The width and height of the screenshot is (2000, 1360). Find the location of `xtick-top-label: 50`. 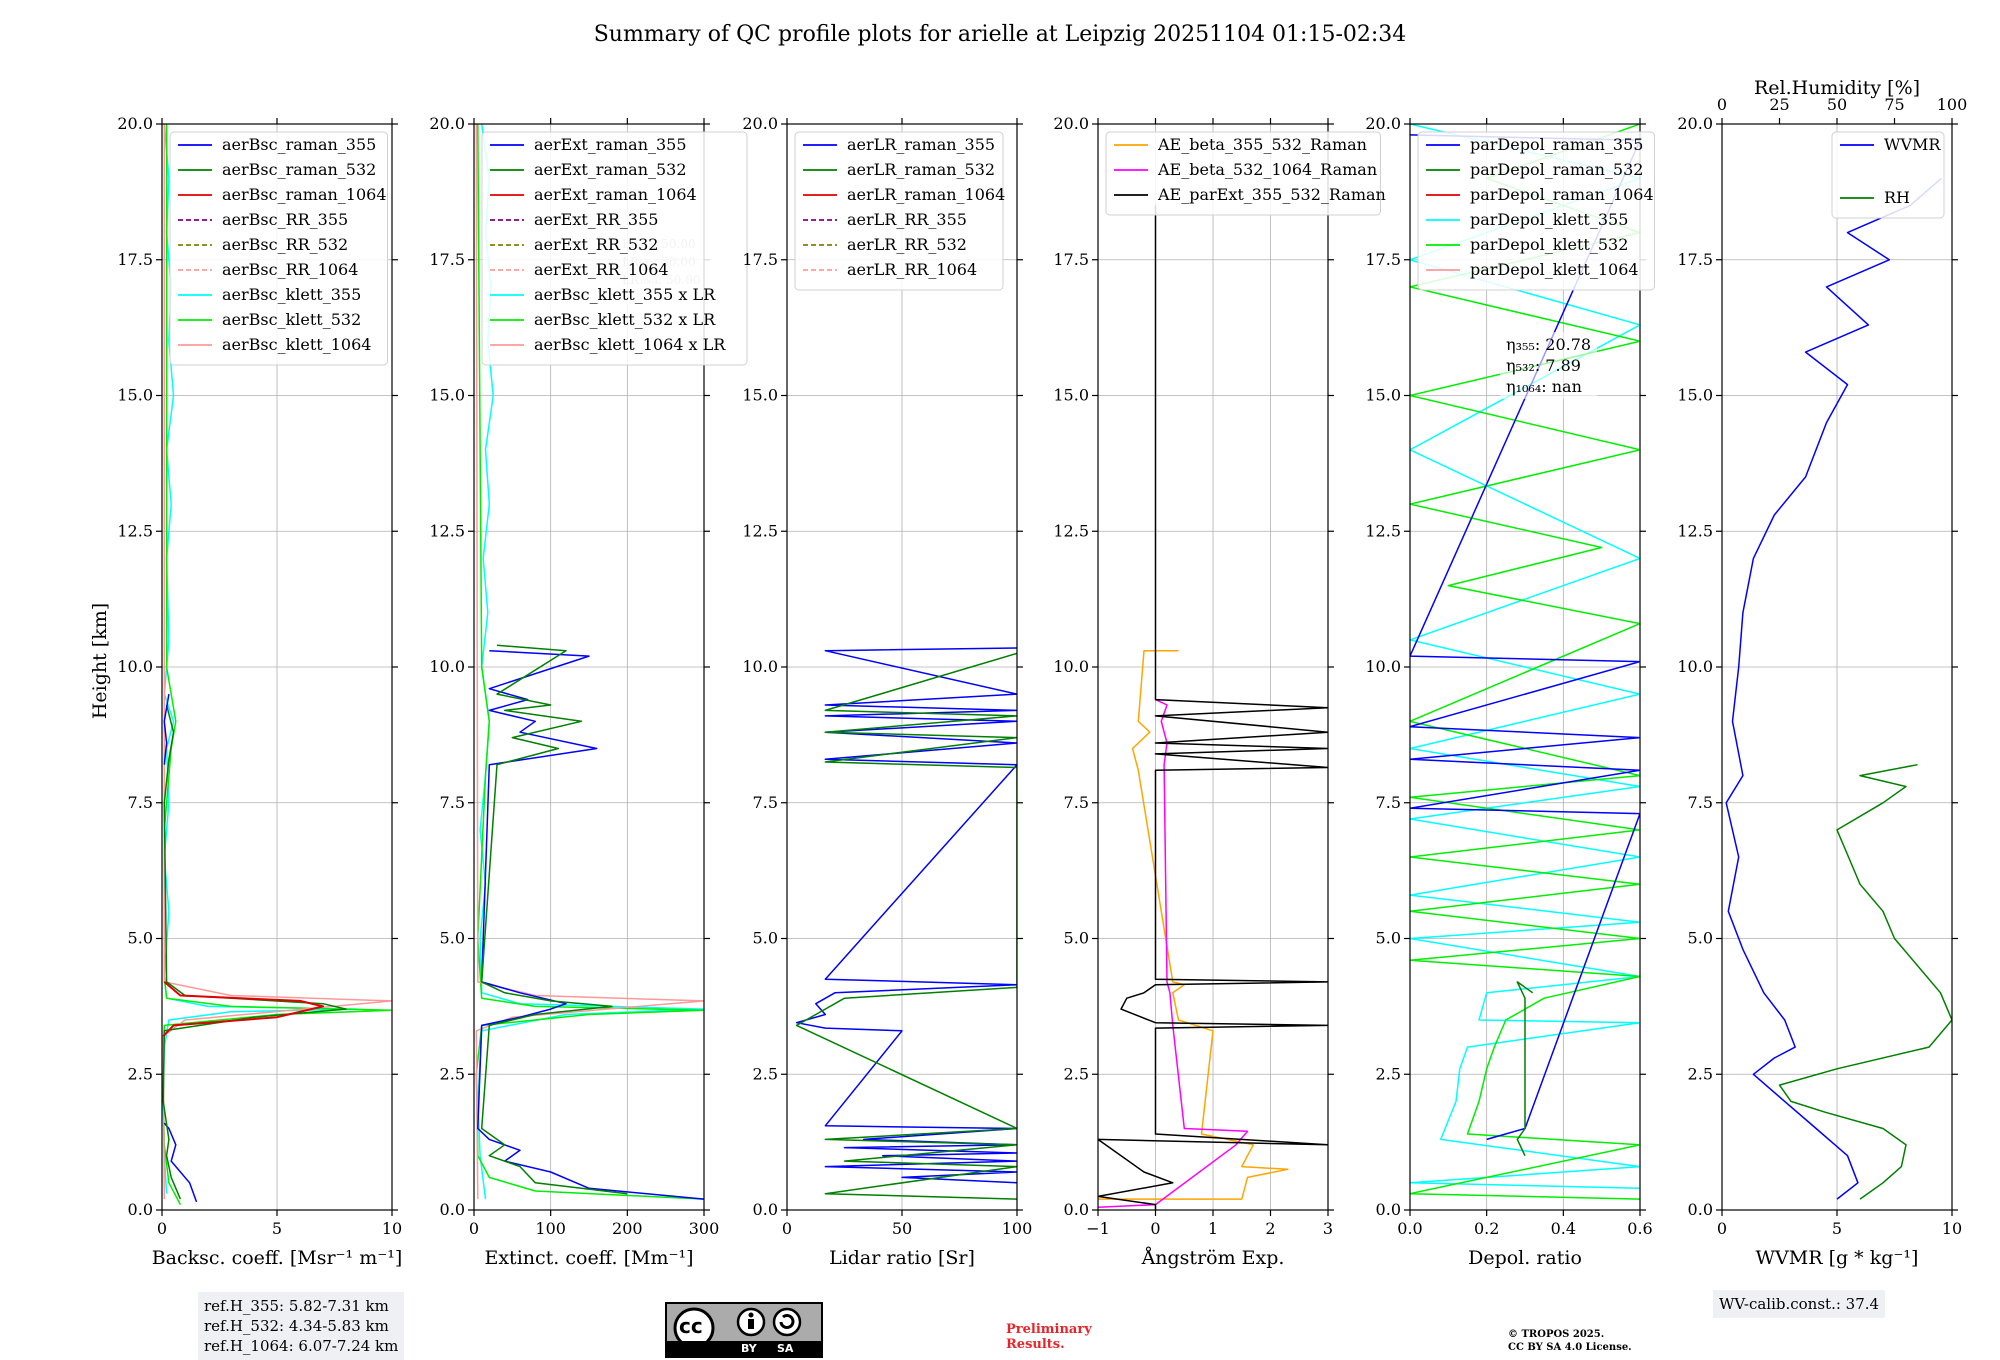

xtick-top-label: 50 is located at coordinates (1837, 104).